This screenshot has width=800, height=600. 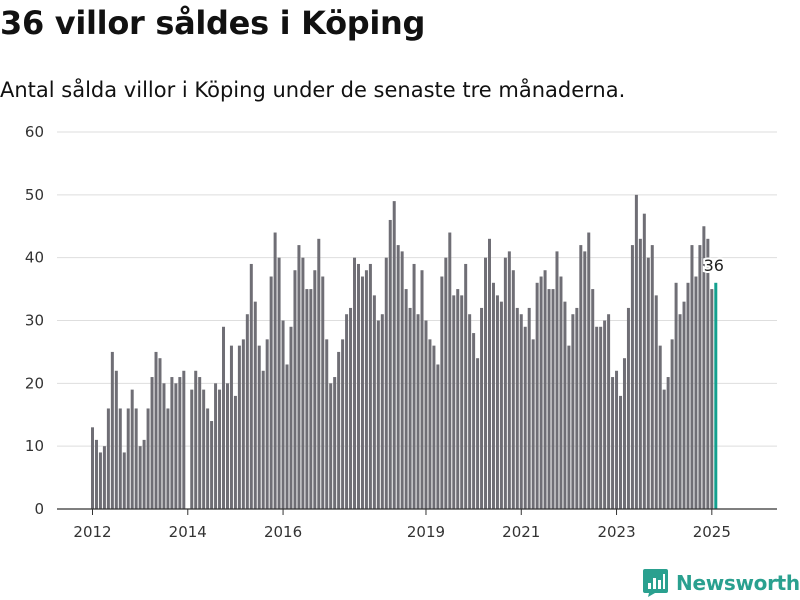 I want to click on y-tick-label: 60, so click(x=34, y=132).